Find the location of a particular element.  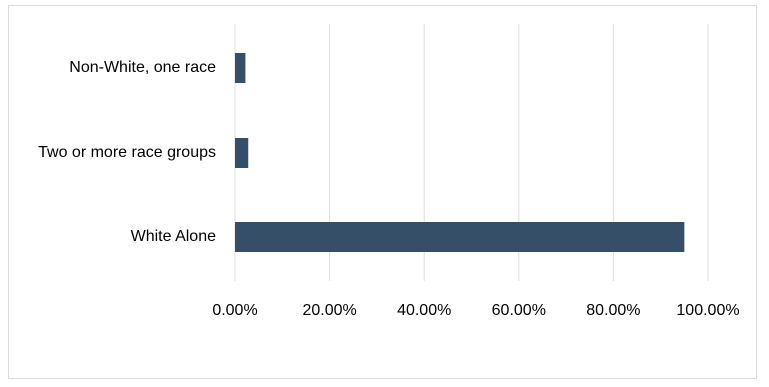

x-tick-label-1: 20.00% is located at coordinates (329, 310).